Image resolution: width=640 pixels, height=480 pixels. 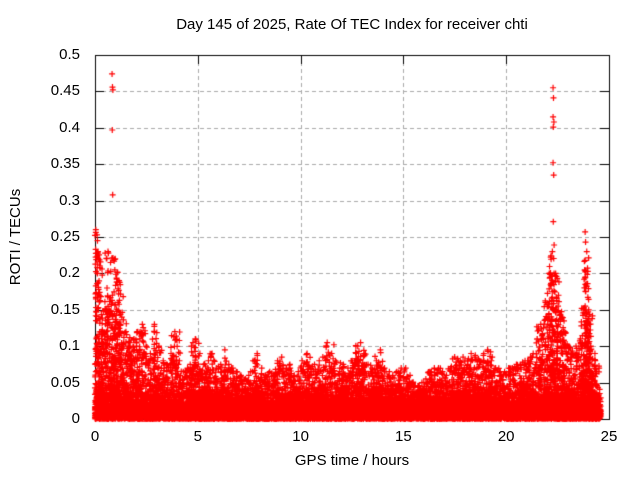 What do you see at coordinates (352, 460) in the screenshot?
I see `x-axis-label: GPS time / hours` at bounding box center [352, 460].